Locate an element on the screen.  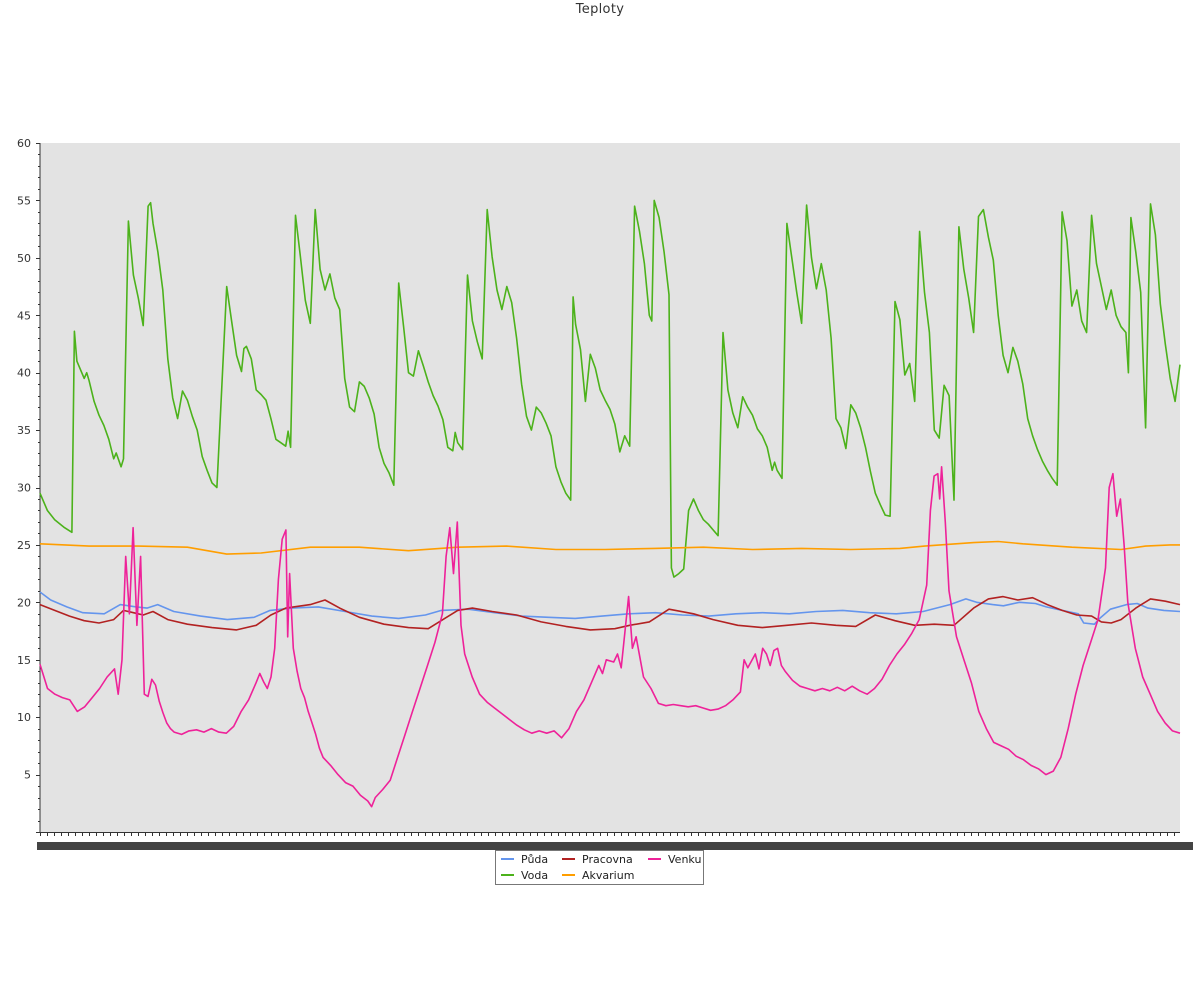
series-line-puda is located at coordinates (610, 608).